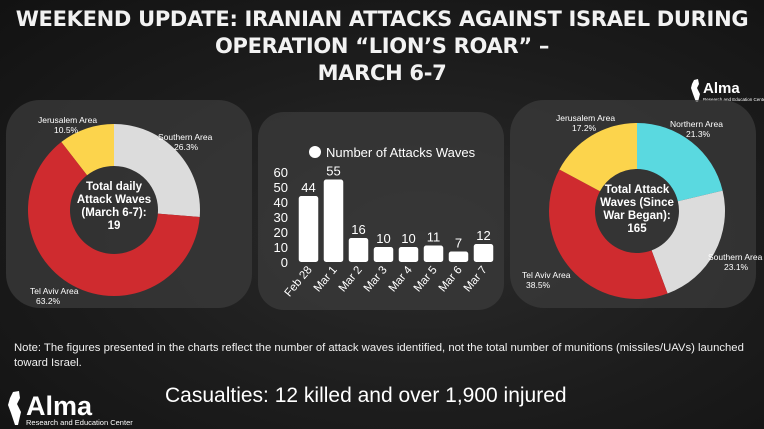 The image size is (764, 429). I want to click on bar-value-mar-6: 7, so click(458, 243).